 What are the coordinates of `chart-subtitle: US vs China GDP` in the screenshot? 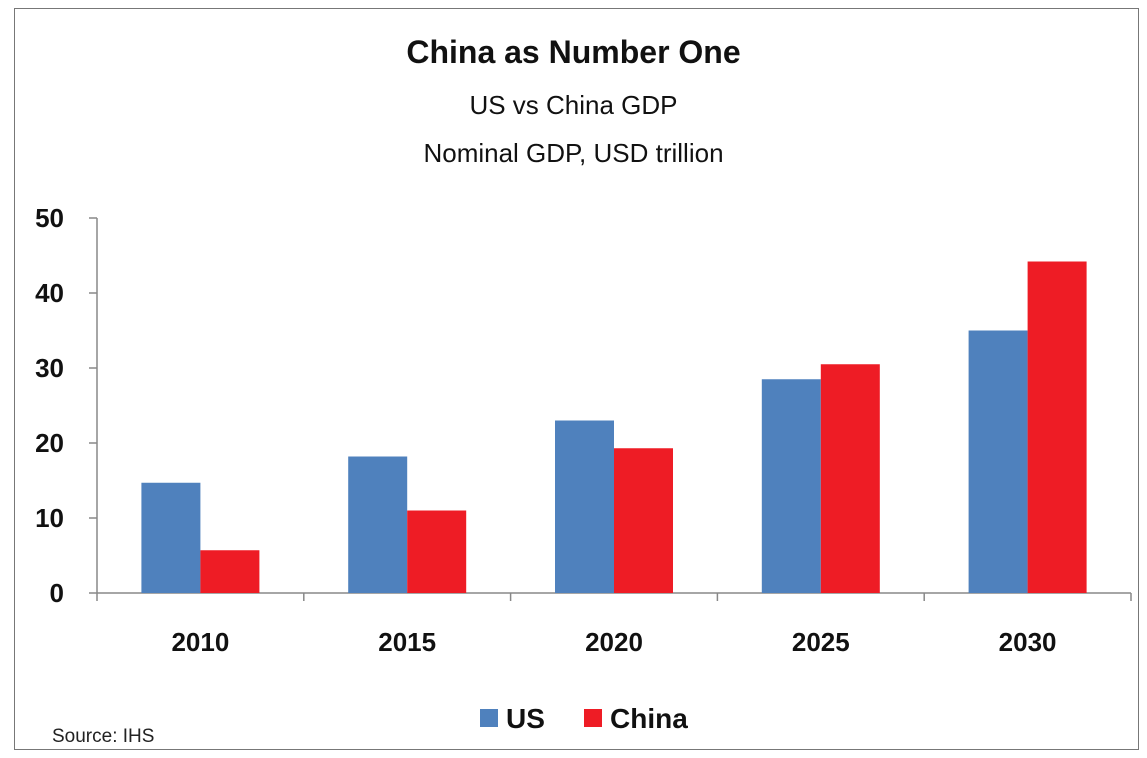 It's located at (573, 105).